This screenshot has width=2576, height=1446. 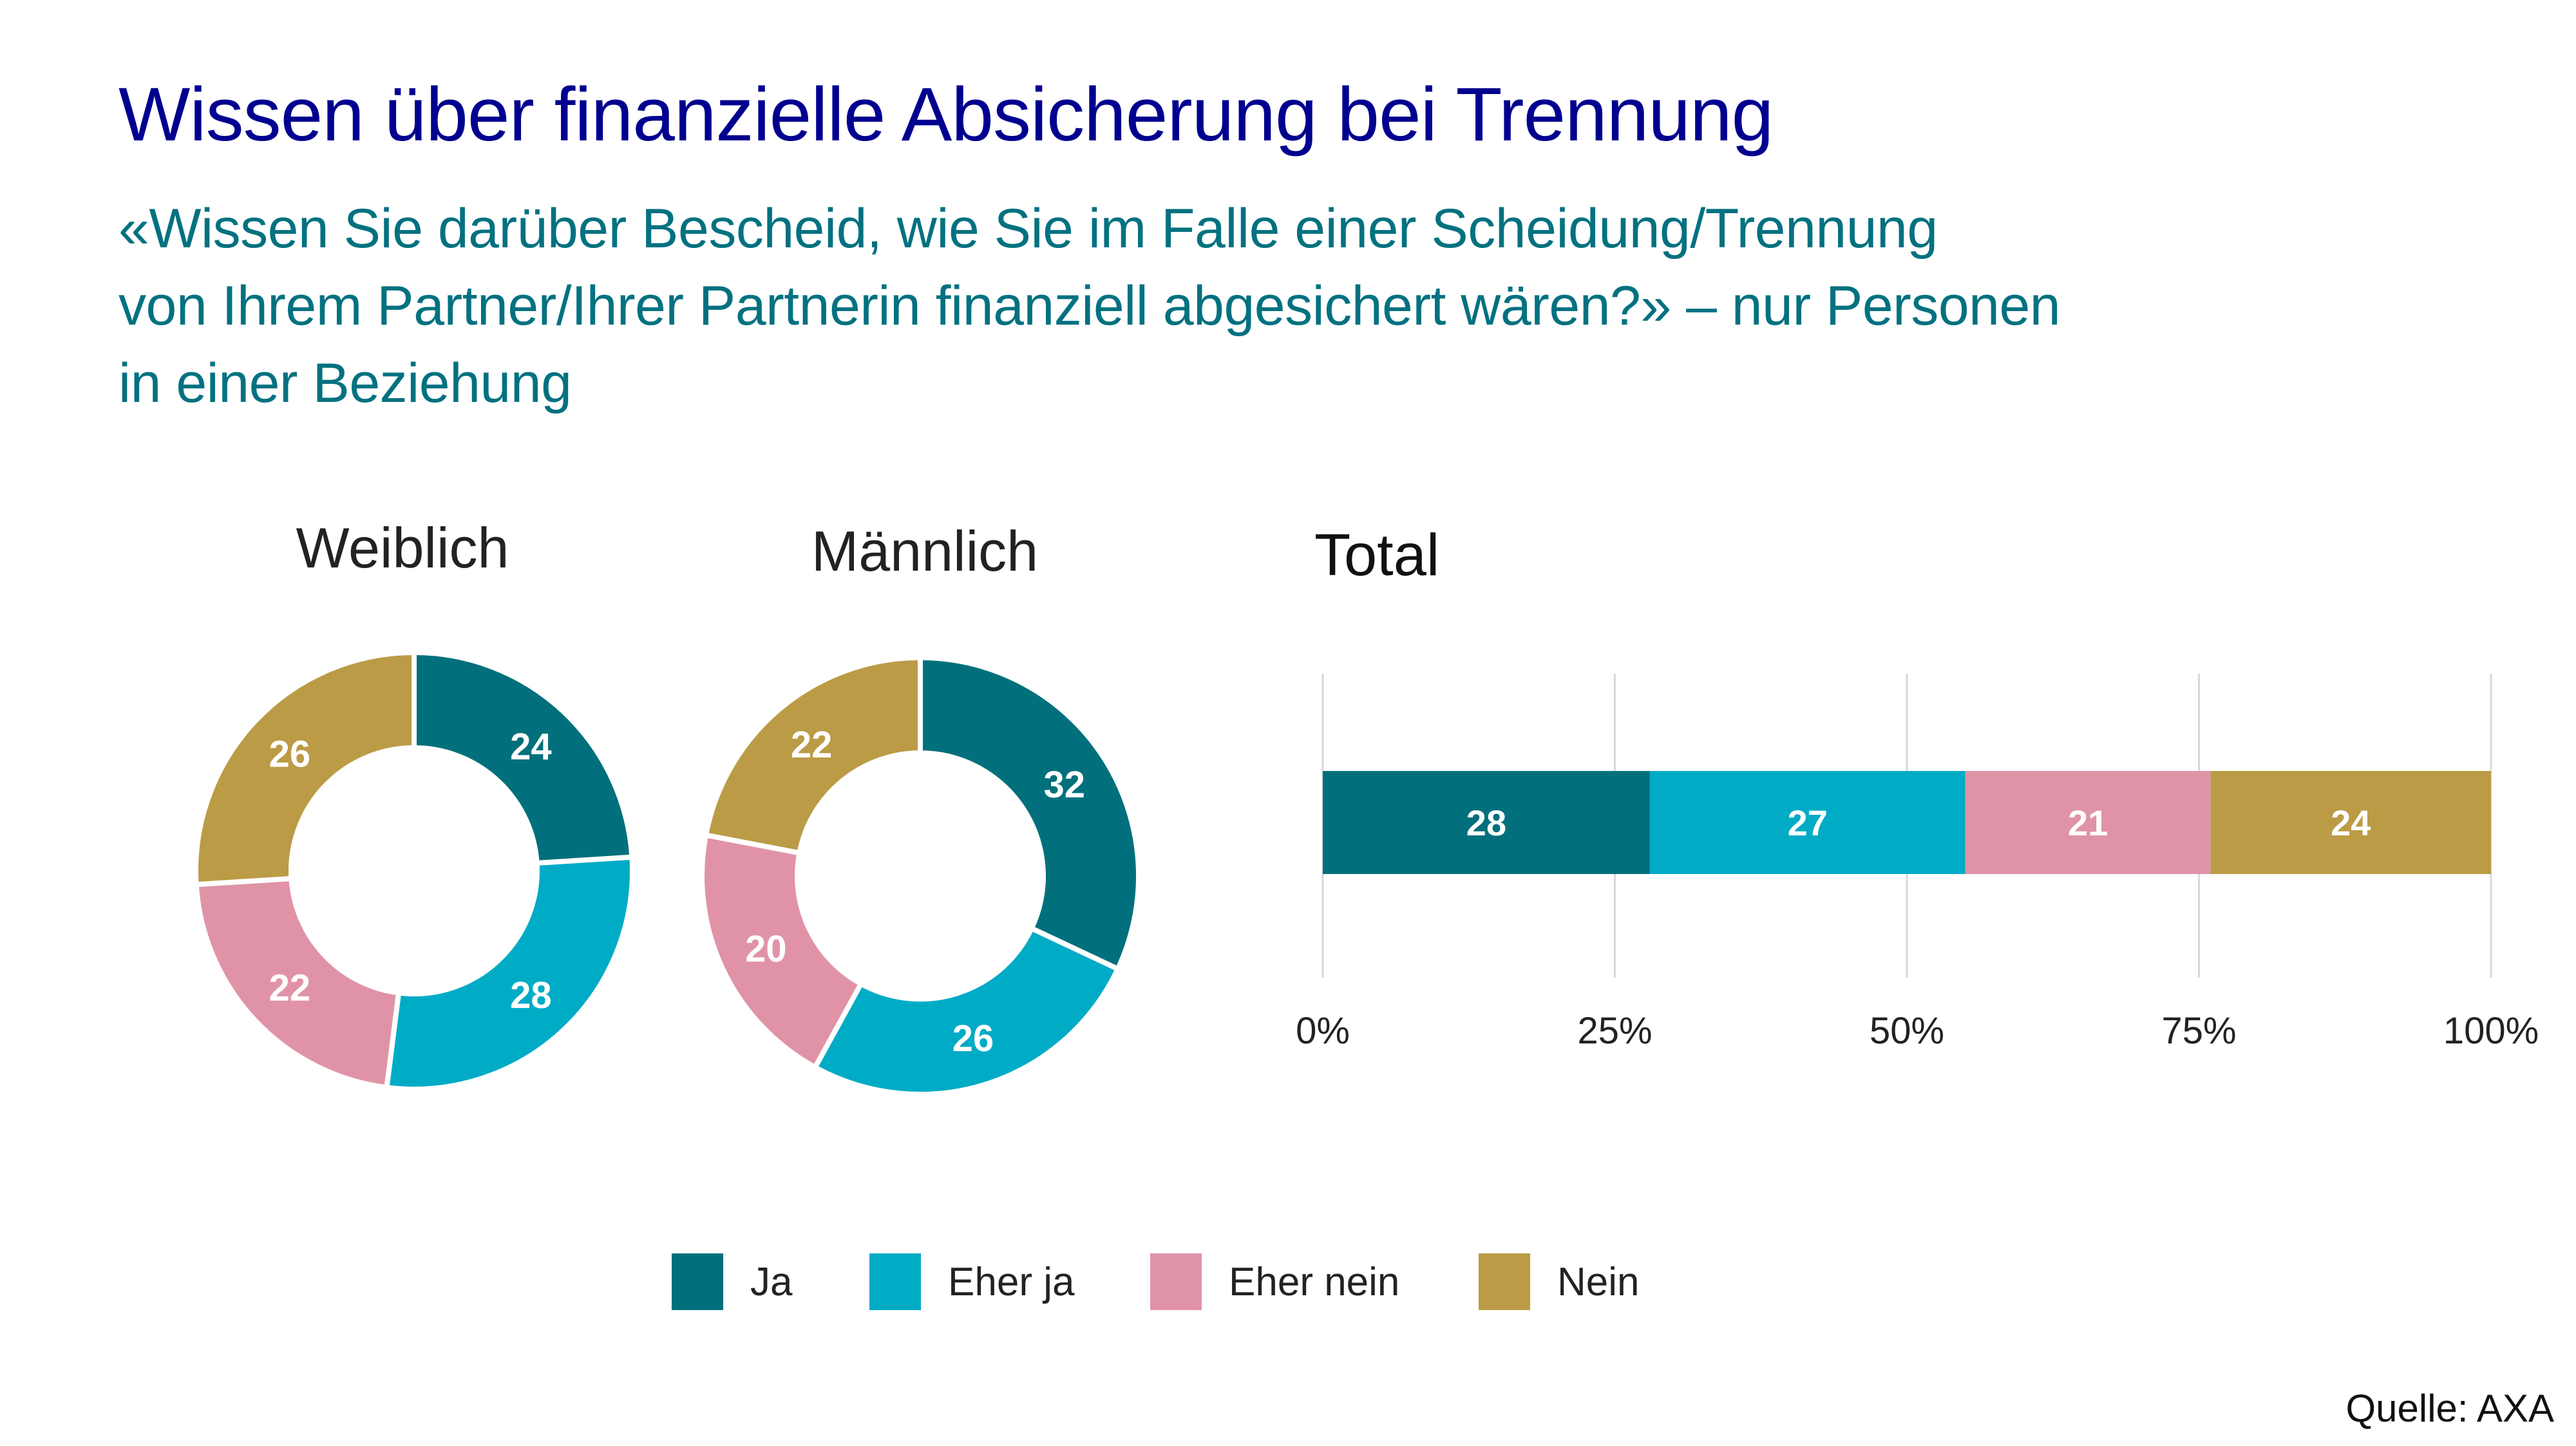 What do you see at coordinates (766, 949) in the screenshot?
I see `donut-data-label: 20` at bounding box center [766, 949].